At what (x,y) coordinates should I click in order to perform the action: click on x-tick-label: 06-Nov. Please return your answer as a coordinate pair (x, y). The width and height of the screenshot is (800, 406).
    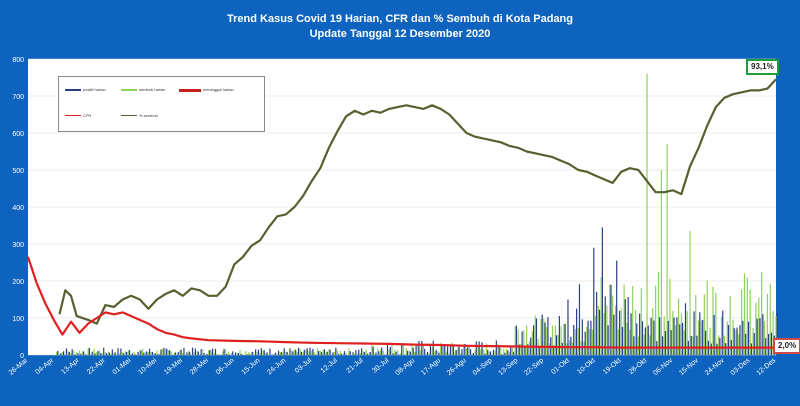
    Looking at the image, I should click on (663, 367).